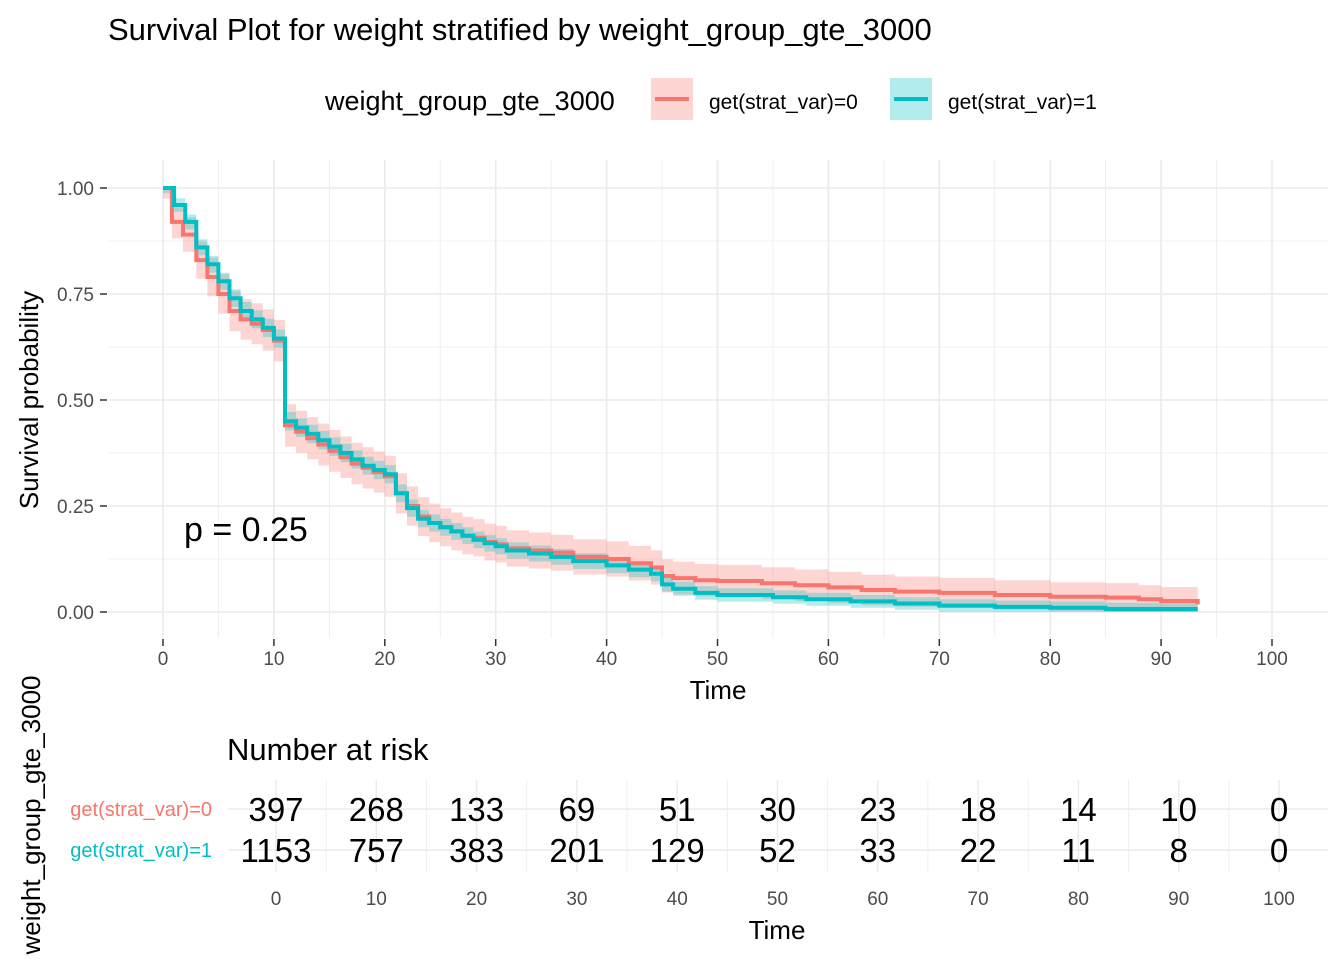 This screenshot has width=1344, height=965. Describe the element at coordinates (717, 659) in the screenshot. I see `x-tick-label: 50` at that location.